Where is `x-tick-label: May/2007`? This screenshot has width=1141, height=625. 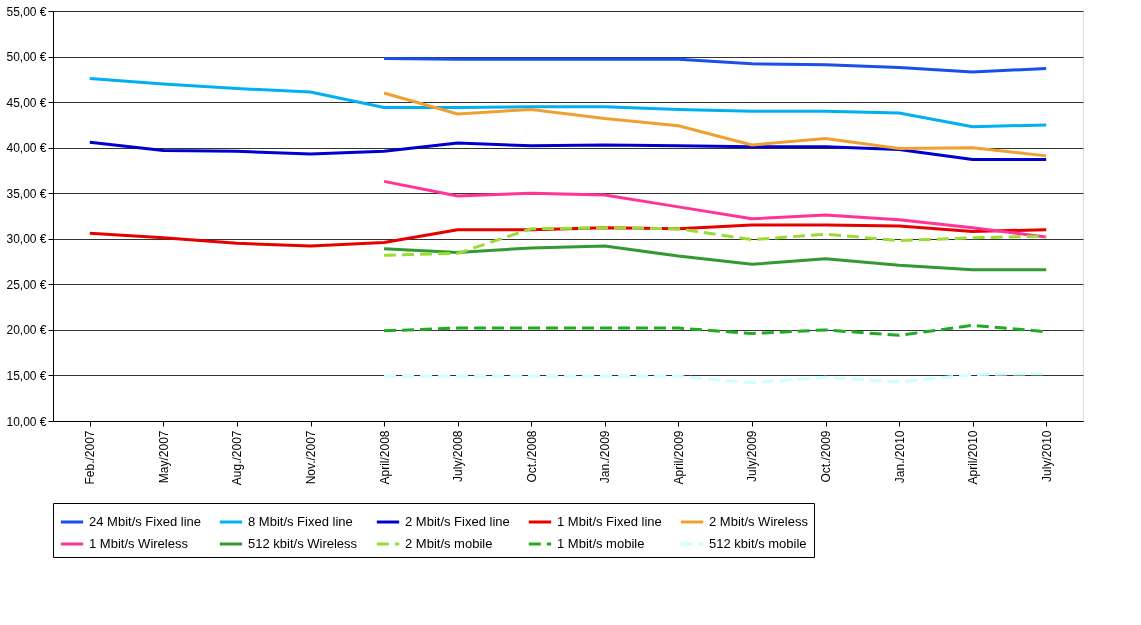
x-tick-label: May/2007 is located at coordinates (163, 457).